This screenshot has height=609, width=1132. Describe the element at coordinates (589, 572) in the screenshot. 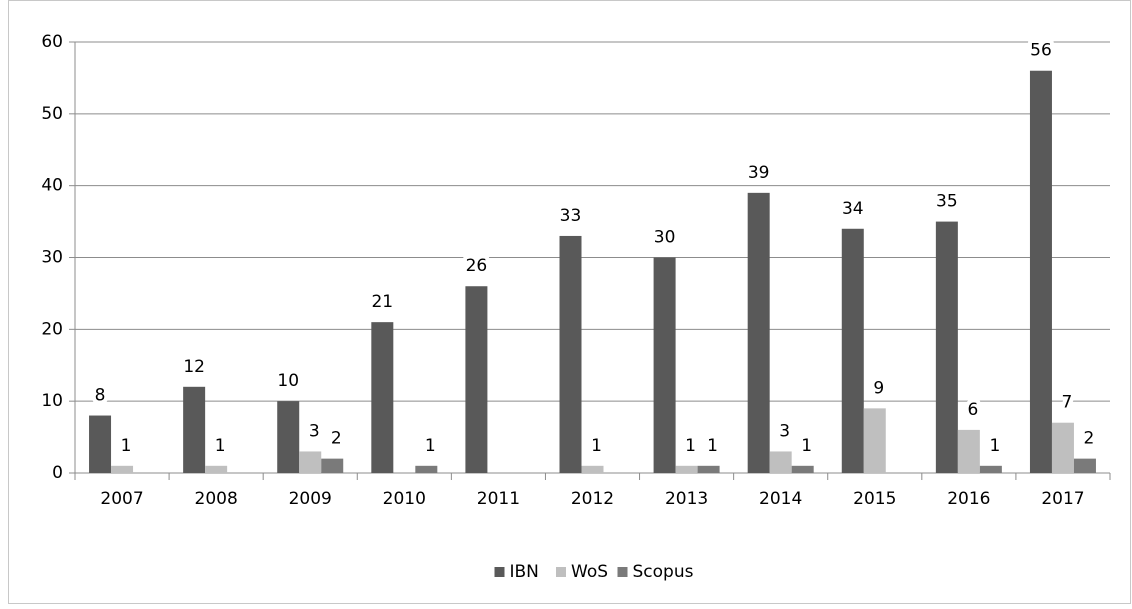

I see `legend-label: WoS` at that location.